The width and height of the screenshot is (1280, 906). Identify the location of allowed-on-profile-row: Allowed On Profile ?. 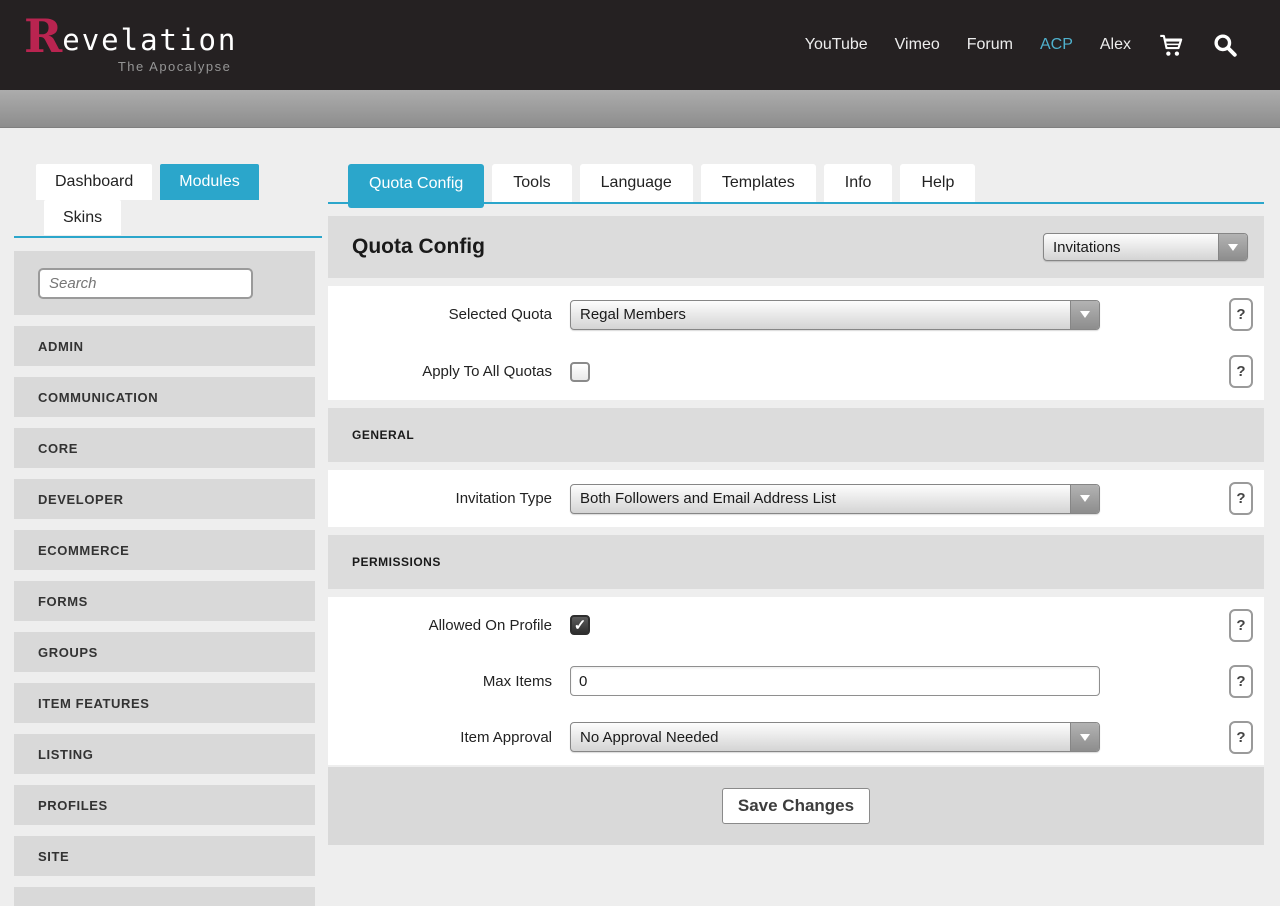
(796, 625).